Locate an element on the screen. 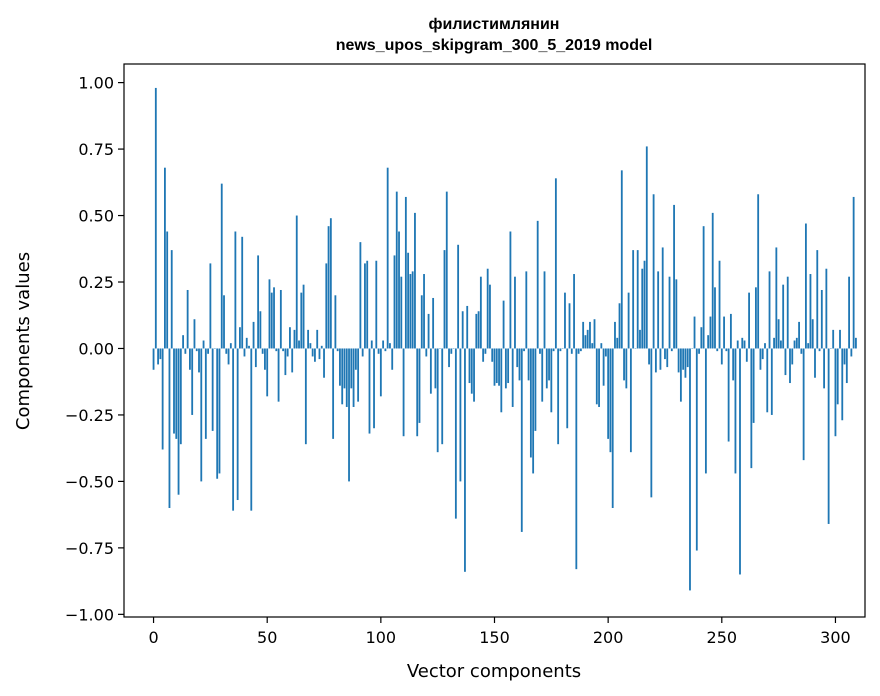  y-tick-label: 0.00 is located at coordinates (96, 348).